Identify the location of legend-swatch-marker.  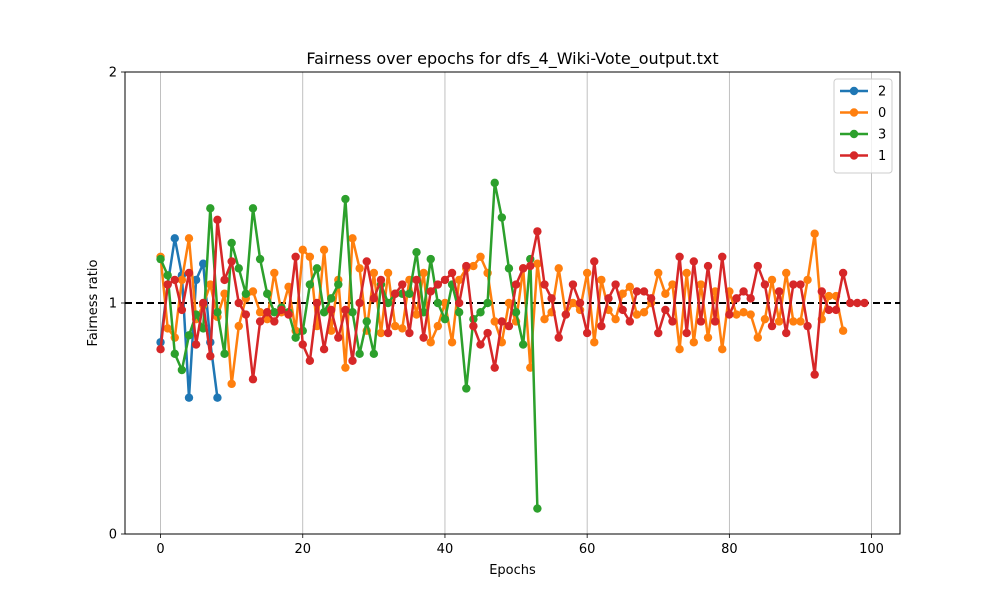
(854, 112).